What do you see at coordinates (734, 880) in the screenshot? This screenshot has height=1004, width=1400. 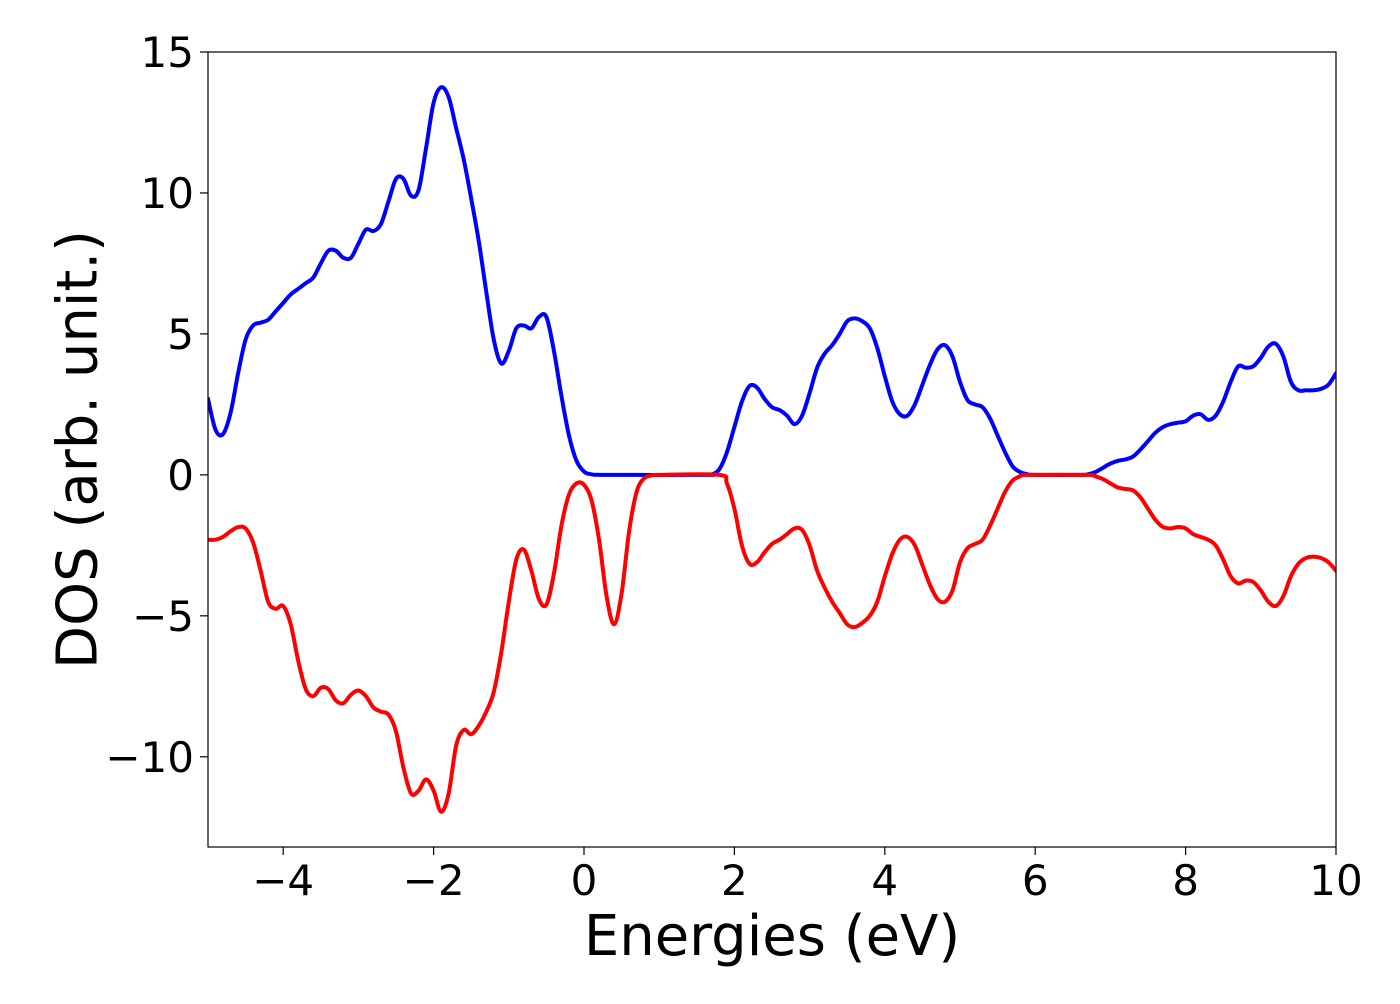 I see `x-tick-label: 2` at bounding box center [734, 880].